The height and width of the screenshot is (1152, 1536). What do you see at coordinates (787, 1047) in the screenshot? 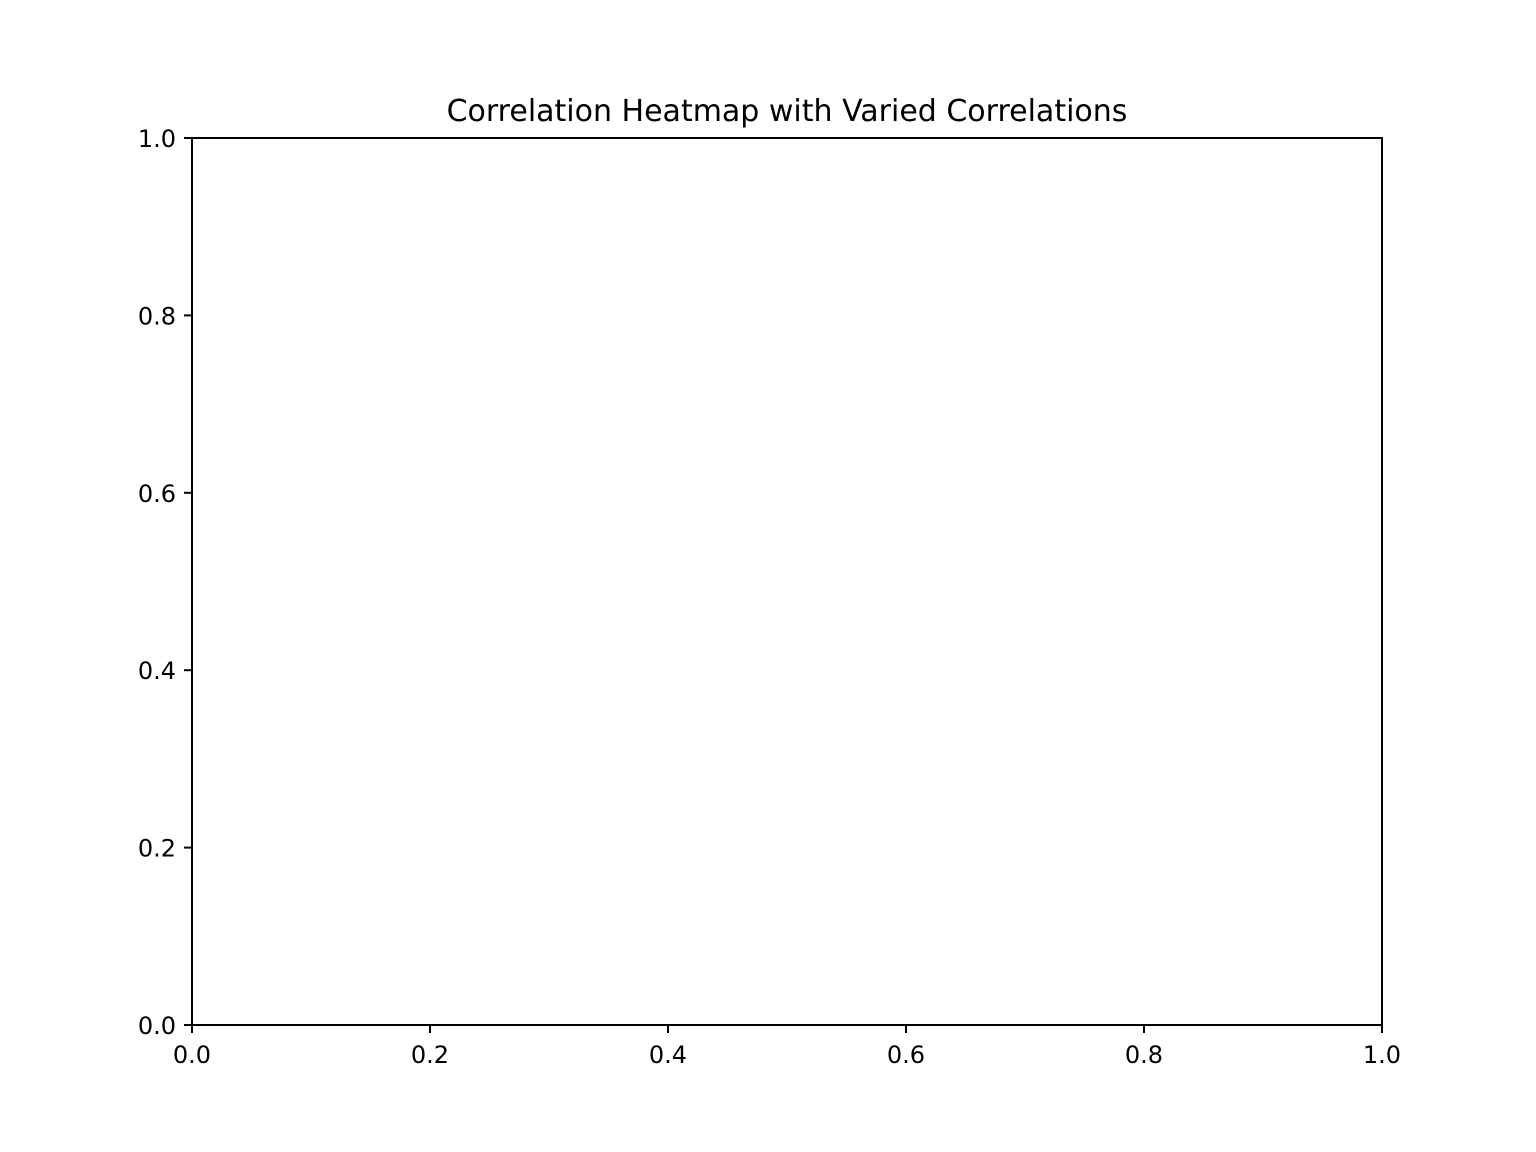
I see `x-axis: 0.0 0.2 0.4 0.6 0.8 1.0` at bounding box center [787, 1047].